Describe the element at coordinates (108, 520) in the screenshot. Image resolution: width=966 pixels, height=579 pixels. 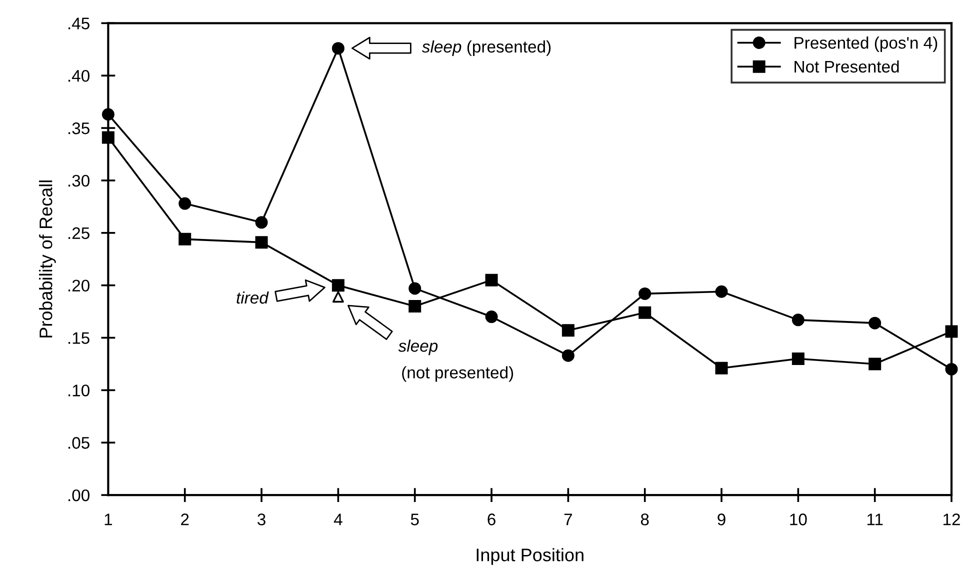
I see `x-tick-label: 1` at that location.